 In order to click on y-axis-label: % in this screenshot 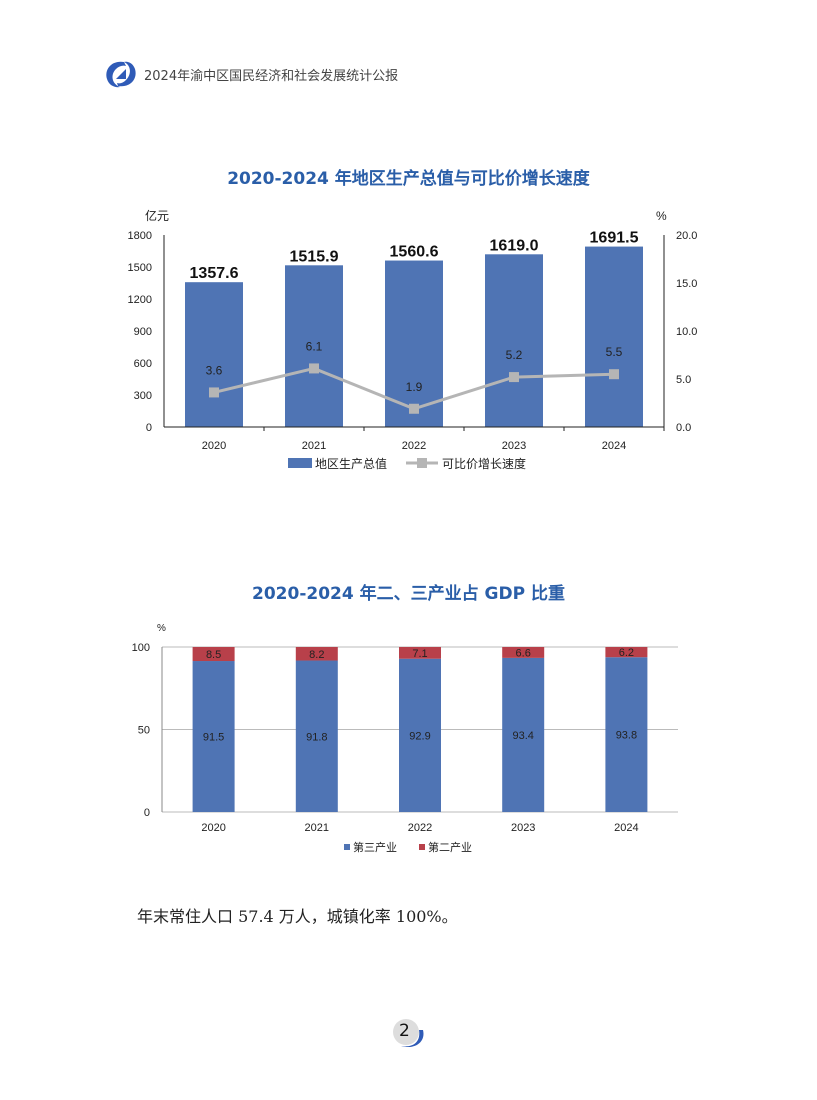, I will do `click(161, 628)`.